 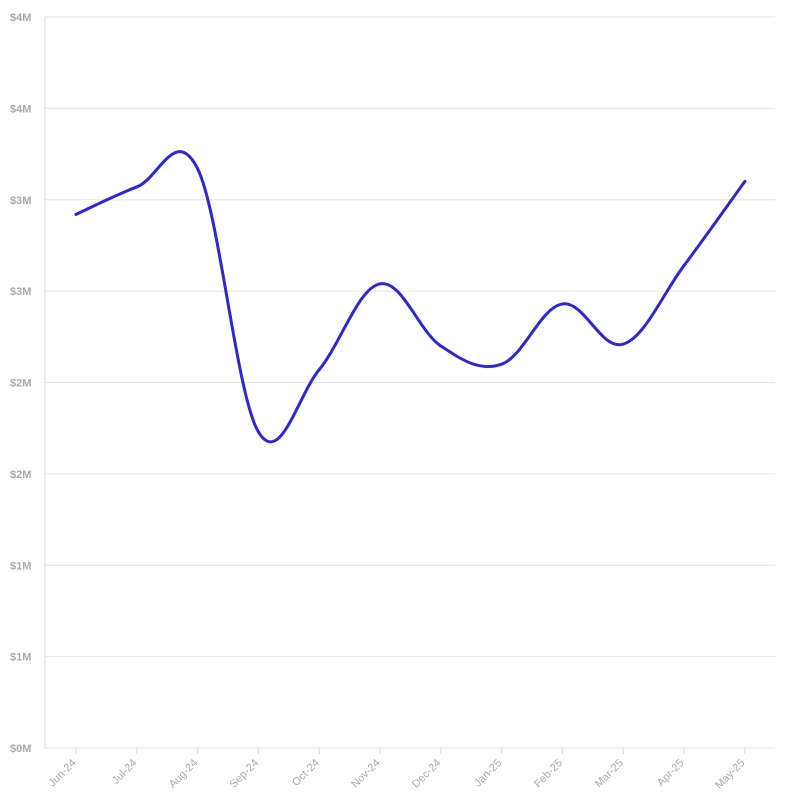 What do you see at coordinates (671, 773) in the screenshot?
I see `x-tick-label: Apr-25` at bounding box center [671, 773].